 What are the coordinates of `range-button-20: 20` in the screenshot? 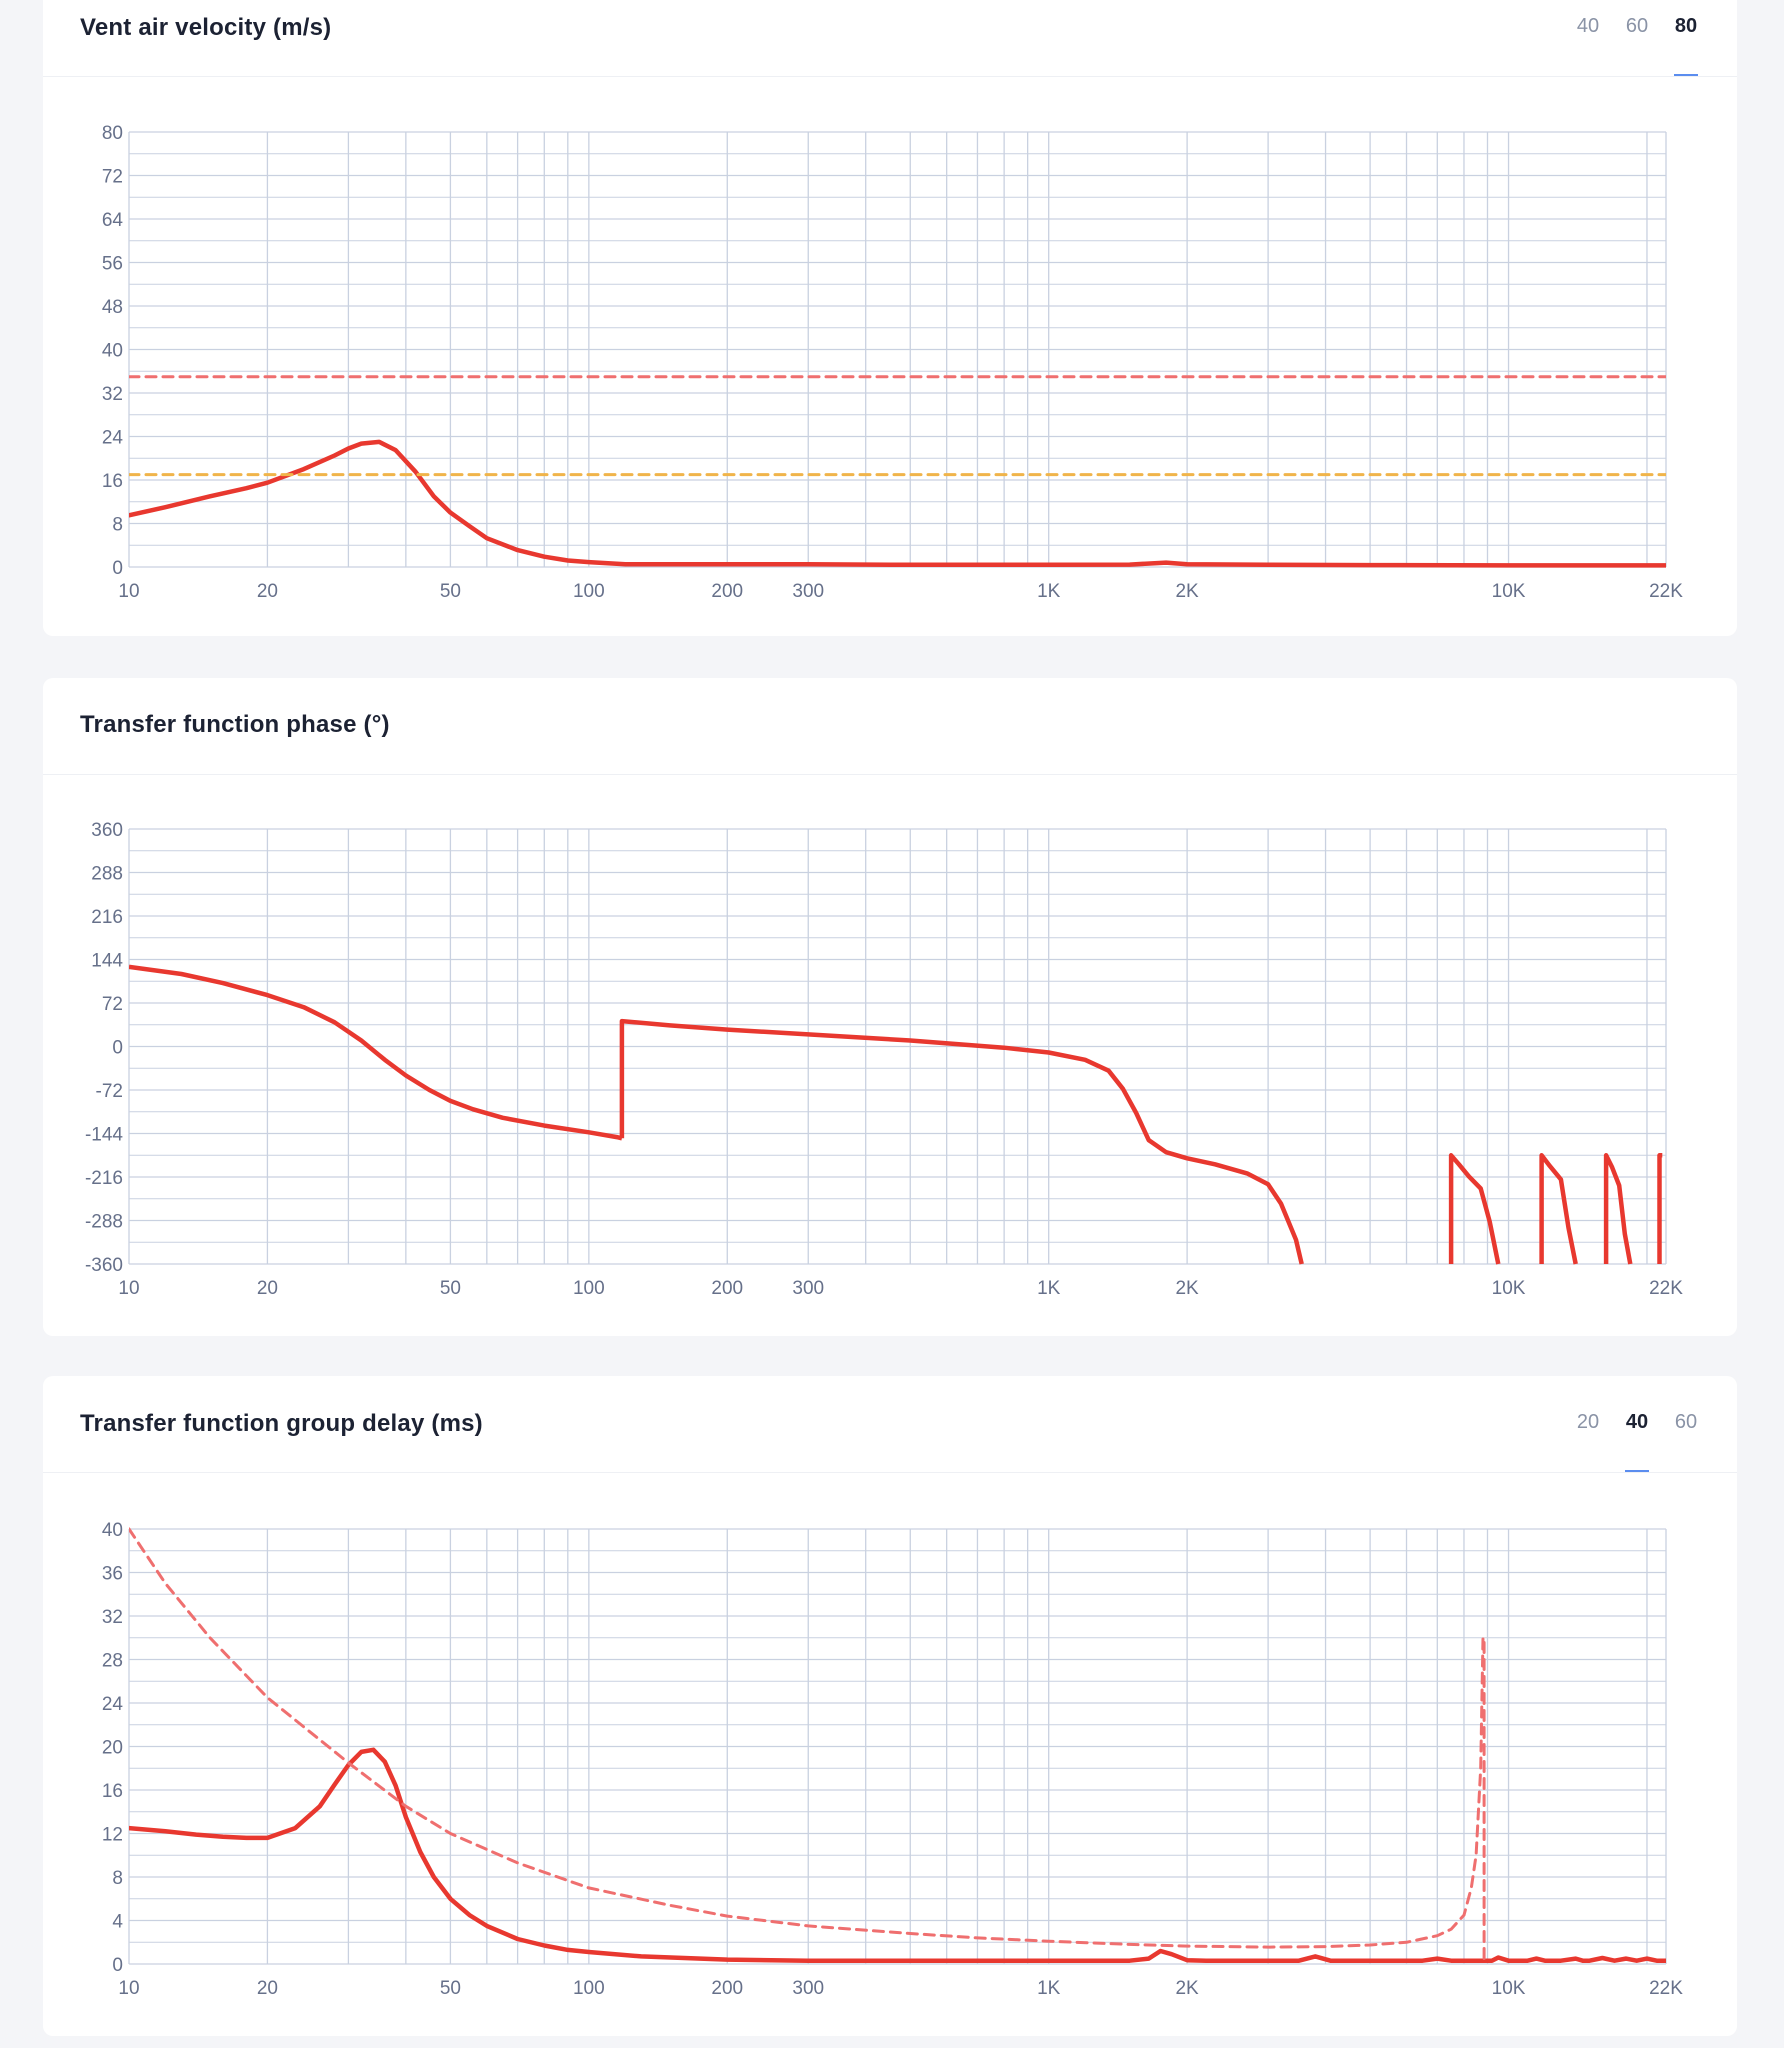 It's located at (1588, 1422).